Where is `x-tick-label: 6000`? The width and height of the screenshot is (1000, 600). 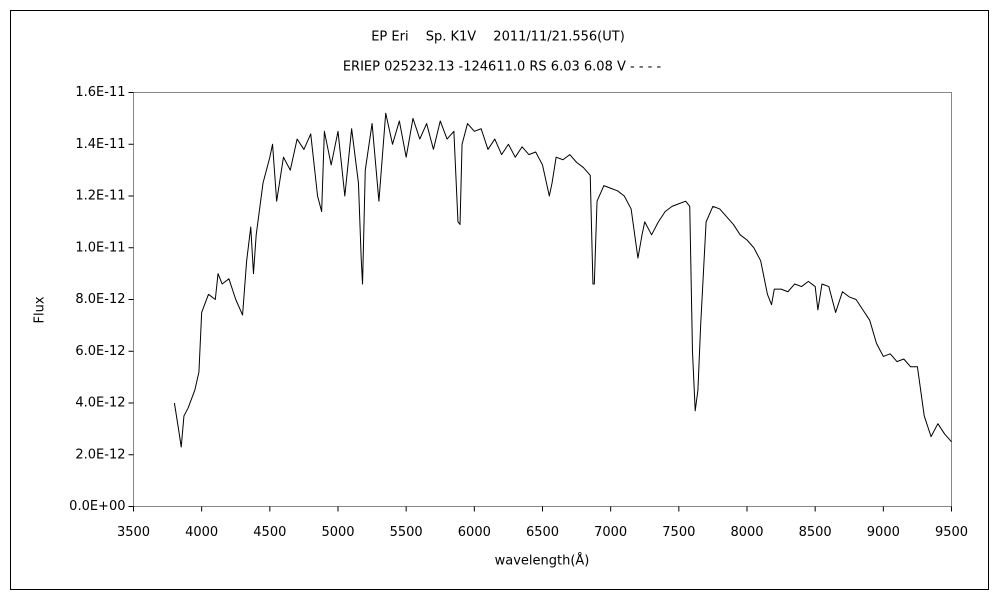 x-tick-label: 6000 is located at coordinates (474, 532).